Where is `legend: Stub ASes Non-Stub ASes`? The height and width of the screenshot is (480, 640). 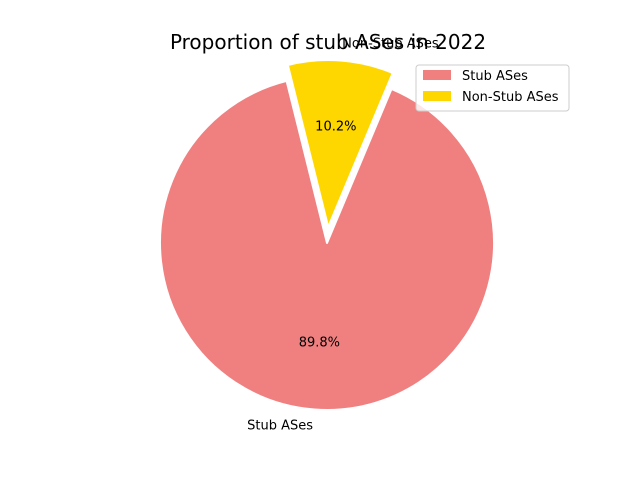
legend: Stub ASes Non-Stub ASes is located at coordinates (492, 88).